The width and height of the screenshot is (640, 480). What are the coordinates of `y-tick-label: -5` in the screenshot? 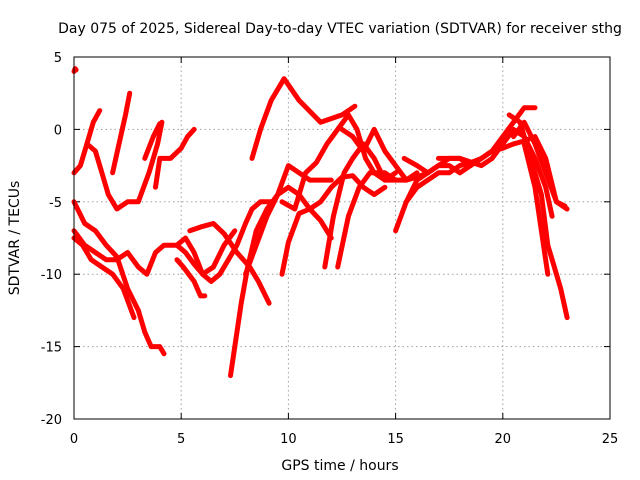 It's located at (55, 203).